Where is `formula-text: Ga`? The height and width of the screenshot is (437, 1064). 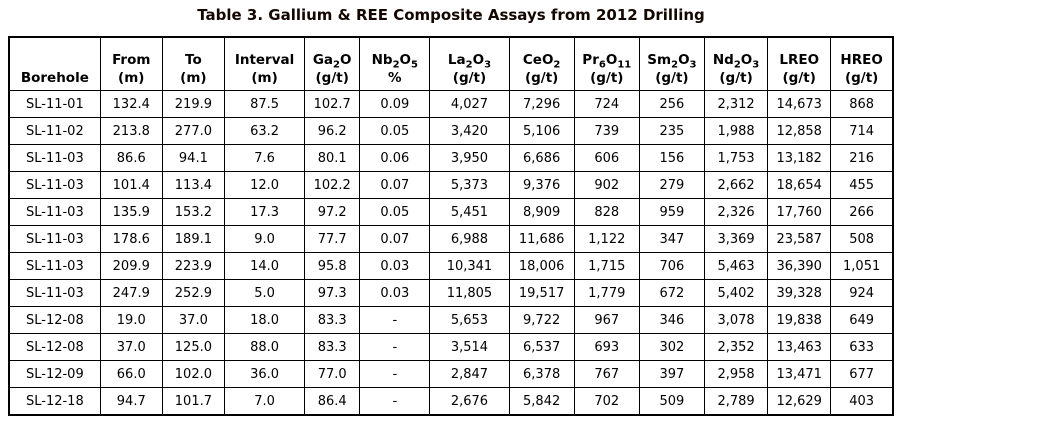 formula-text: Ga is located at coordinates (323, 60).